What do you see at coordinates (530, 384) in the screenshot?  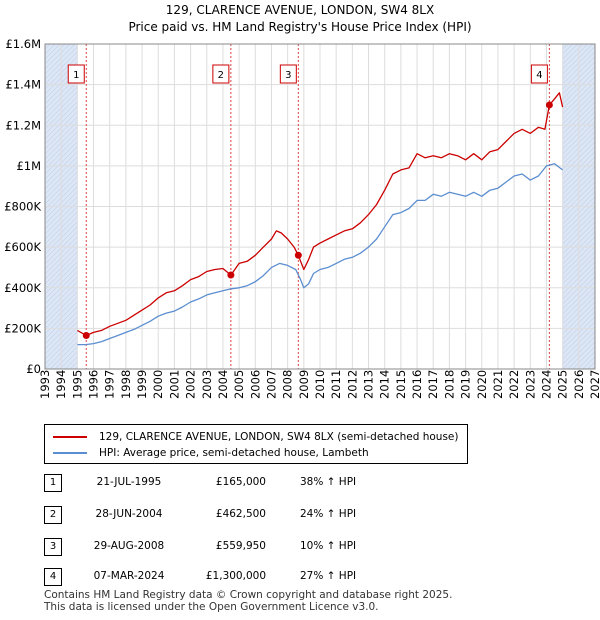 I see `x-tick-label: 2023` at bounding box center [530, 384].